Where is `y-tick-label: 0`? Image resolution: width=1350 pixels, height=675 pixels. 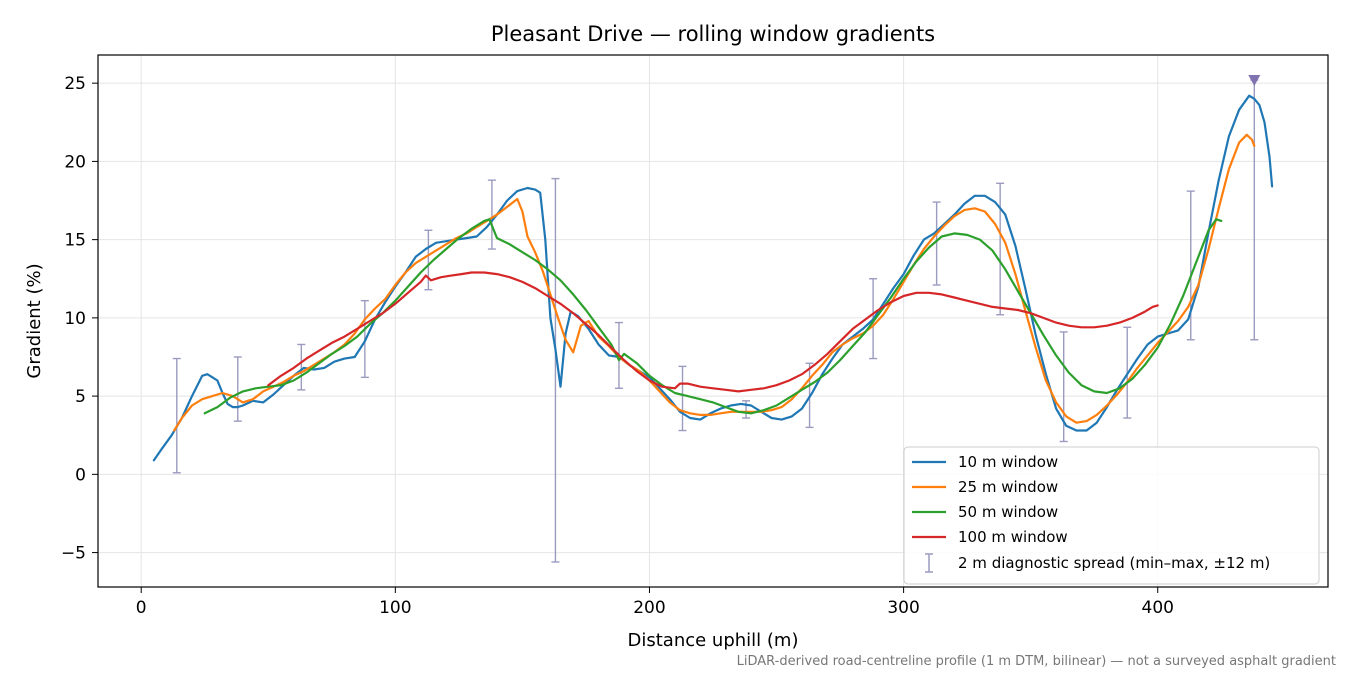 y-tick-label: 0 is located at coordinates (80, 475).